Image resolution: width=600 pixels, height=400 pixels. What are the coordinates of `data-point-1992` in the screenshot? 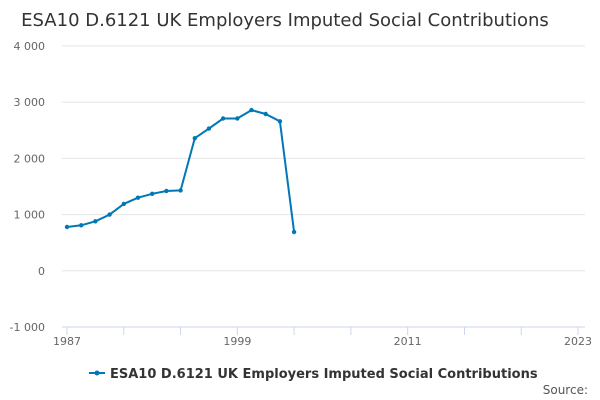 It's located at (138, 197).